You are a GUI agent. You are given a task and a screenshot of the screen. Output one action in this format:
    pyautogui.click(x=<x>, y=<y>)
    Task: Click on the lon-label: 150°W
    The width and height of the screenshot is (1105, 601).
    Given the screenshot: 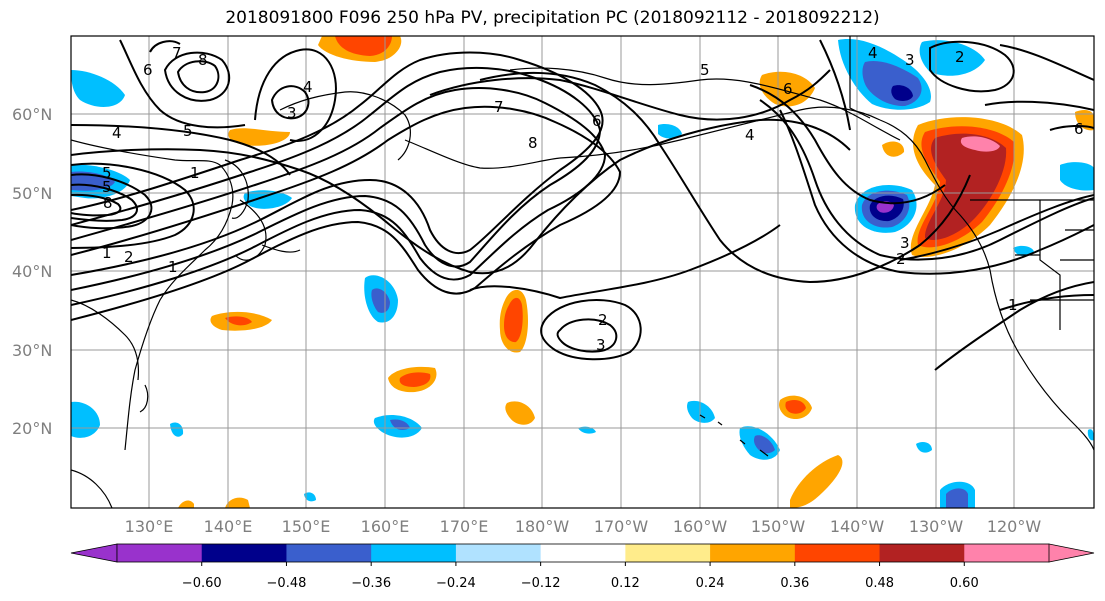 What is the action you would take?
    pyautogui.click(x=778, y=526)
    